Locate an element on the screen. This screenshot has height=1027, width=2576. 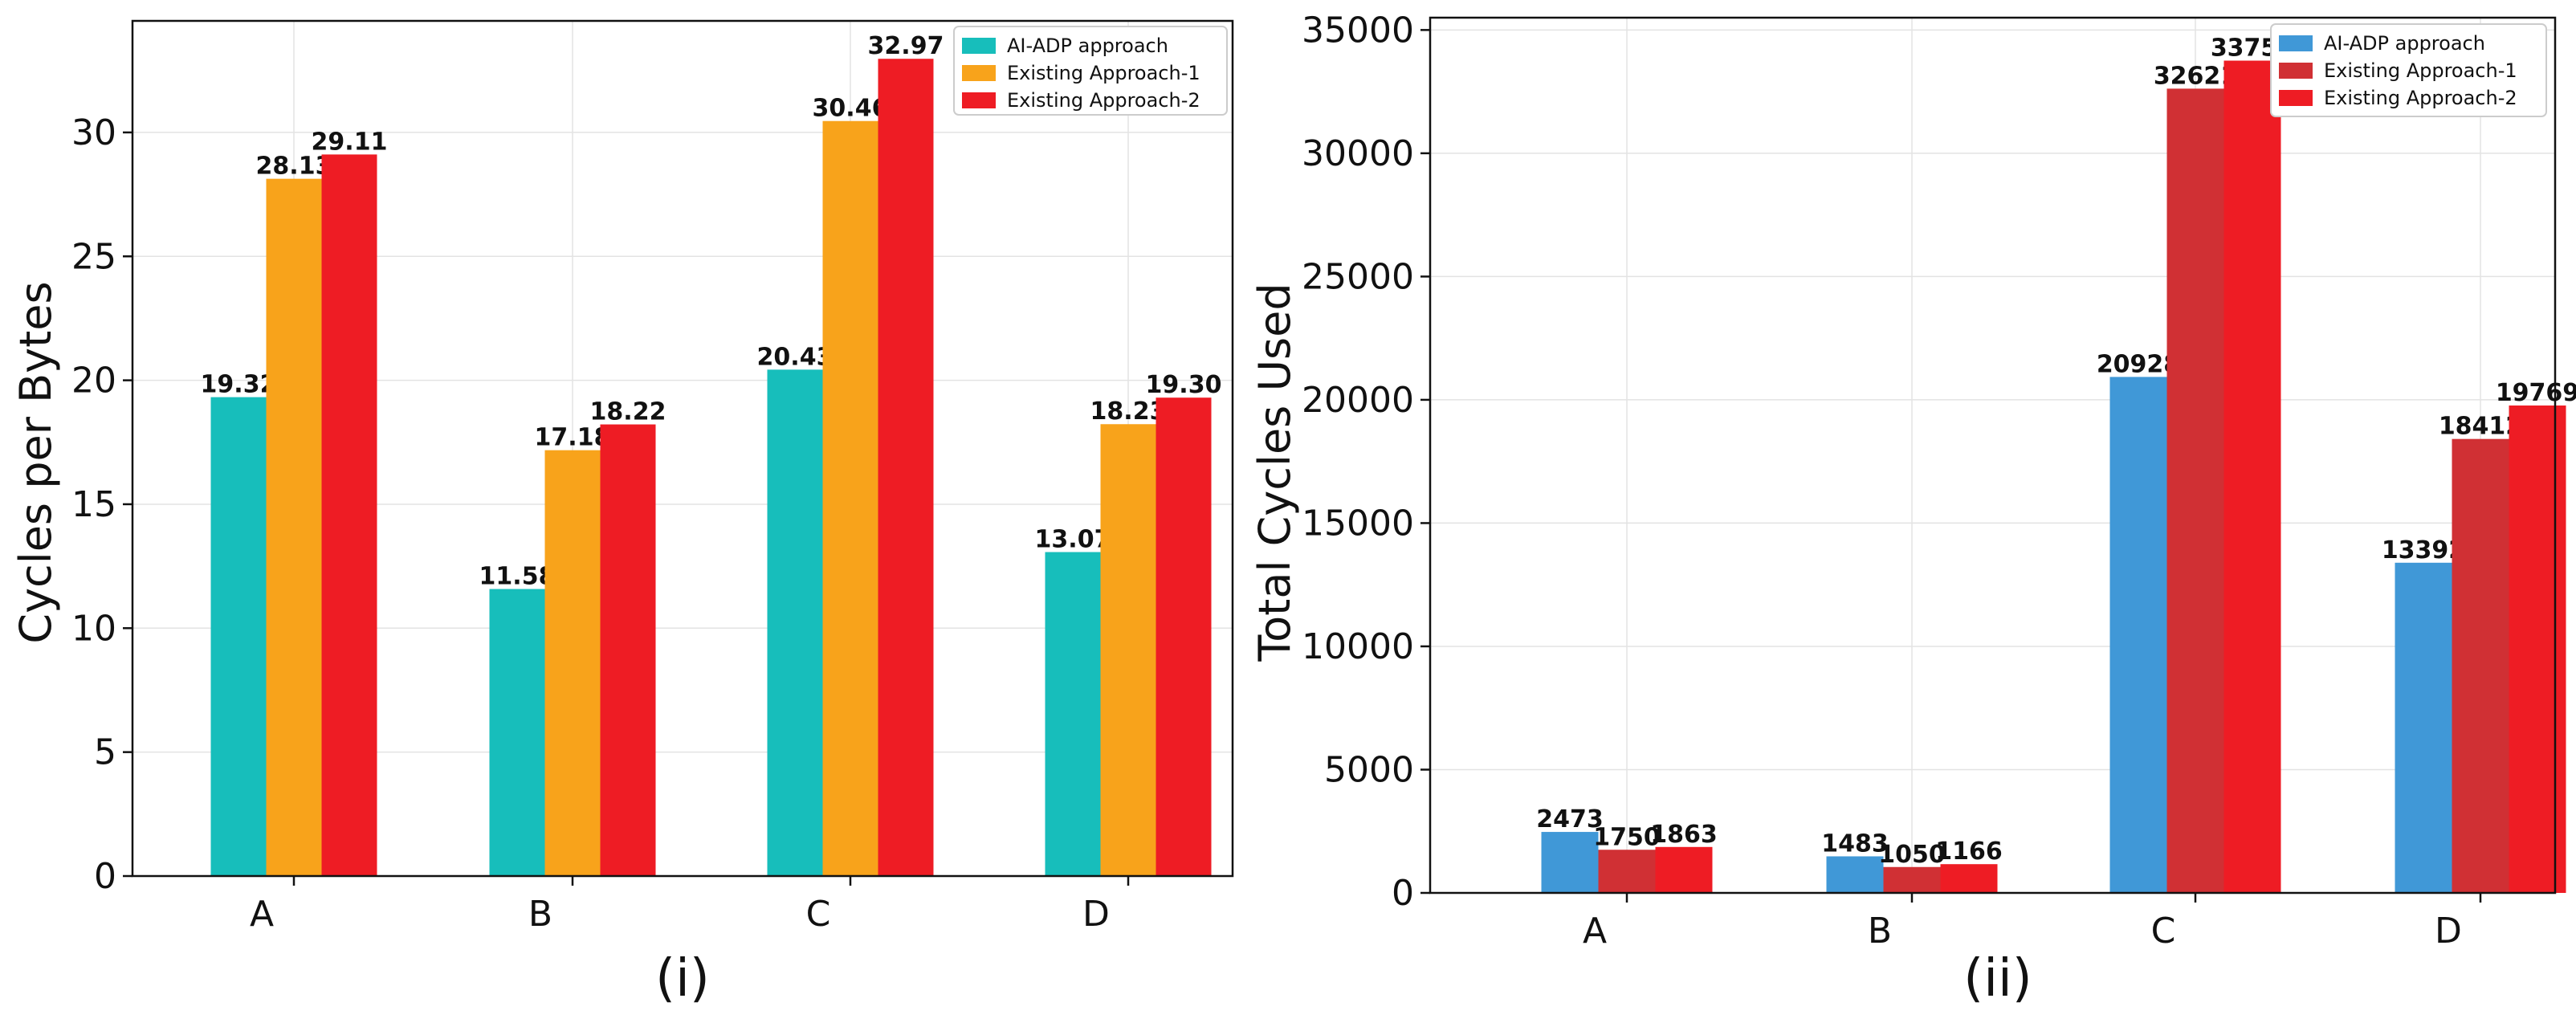
y-tick-label: 35000 is located at coordinates (1358, 30).